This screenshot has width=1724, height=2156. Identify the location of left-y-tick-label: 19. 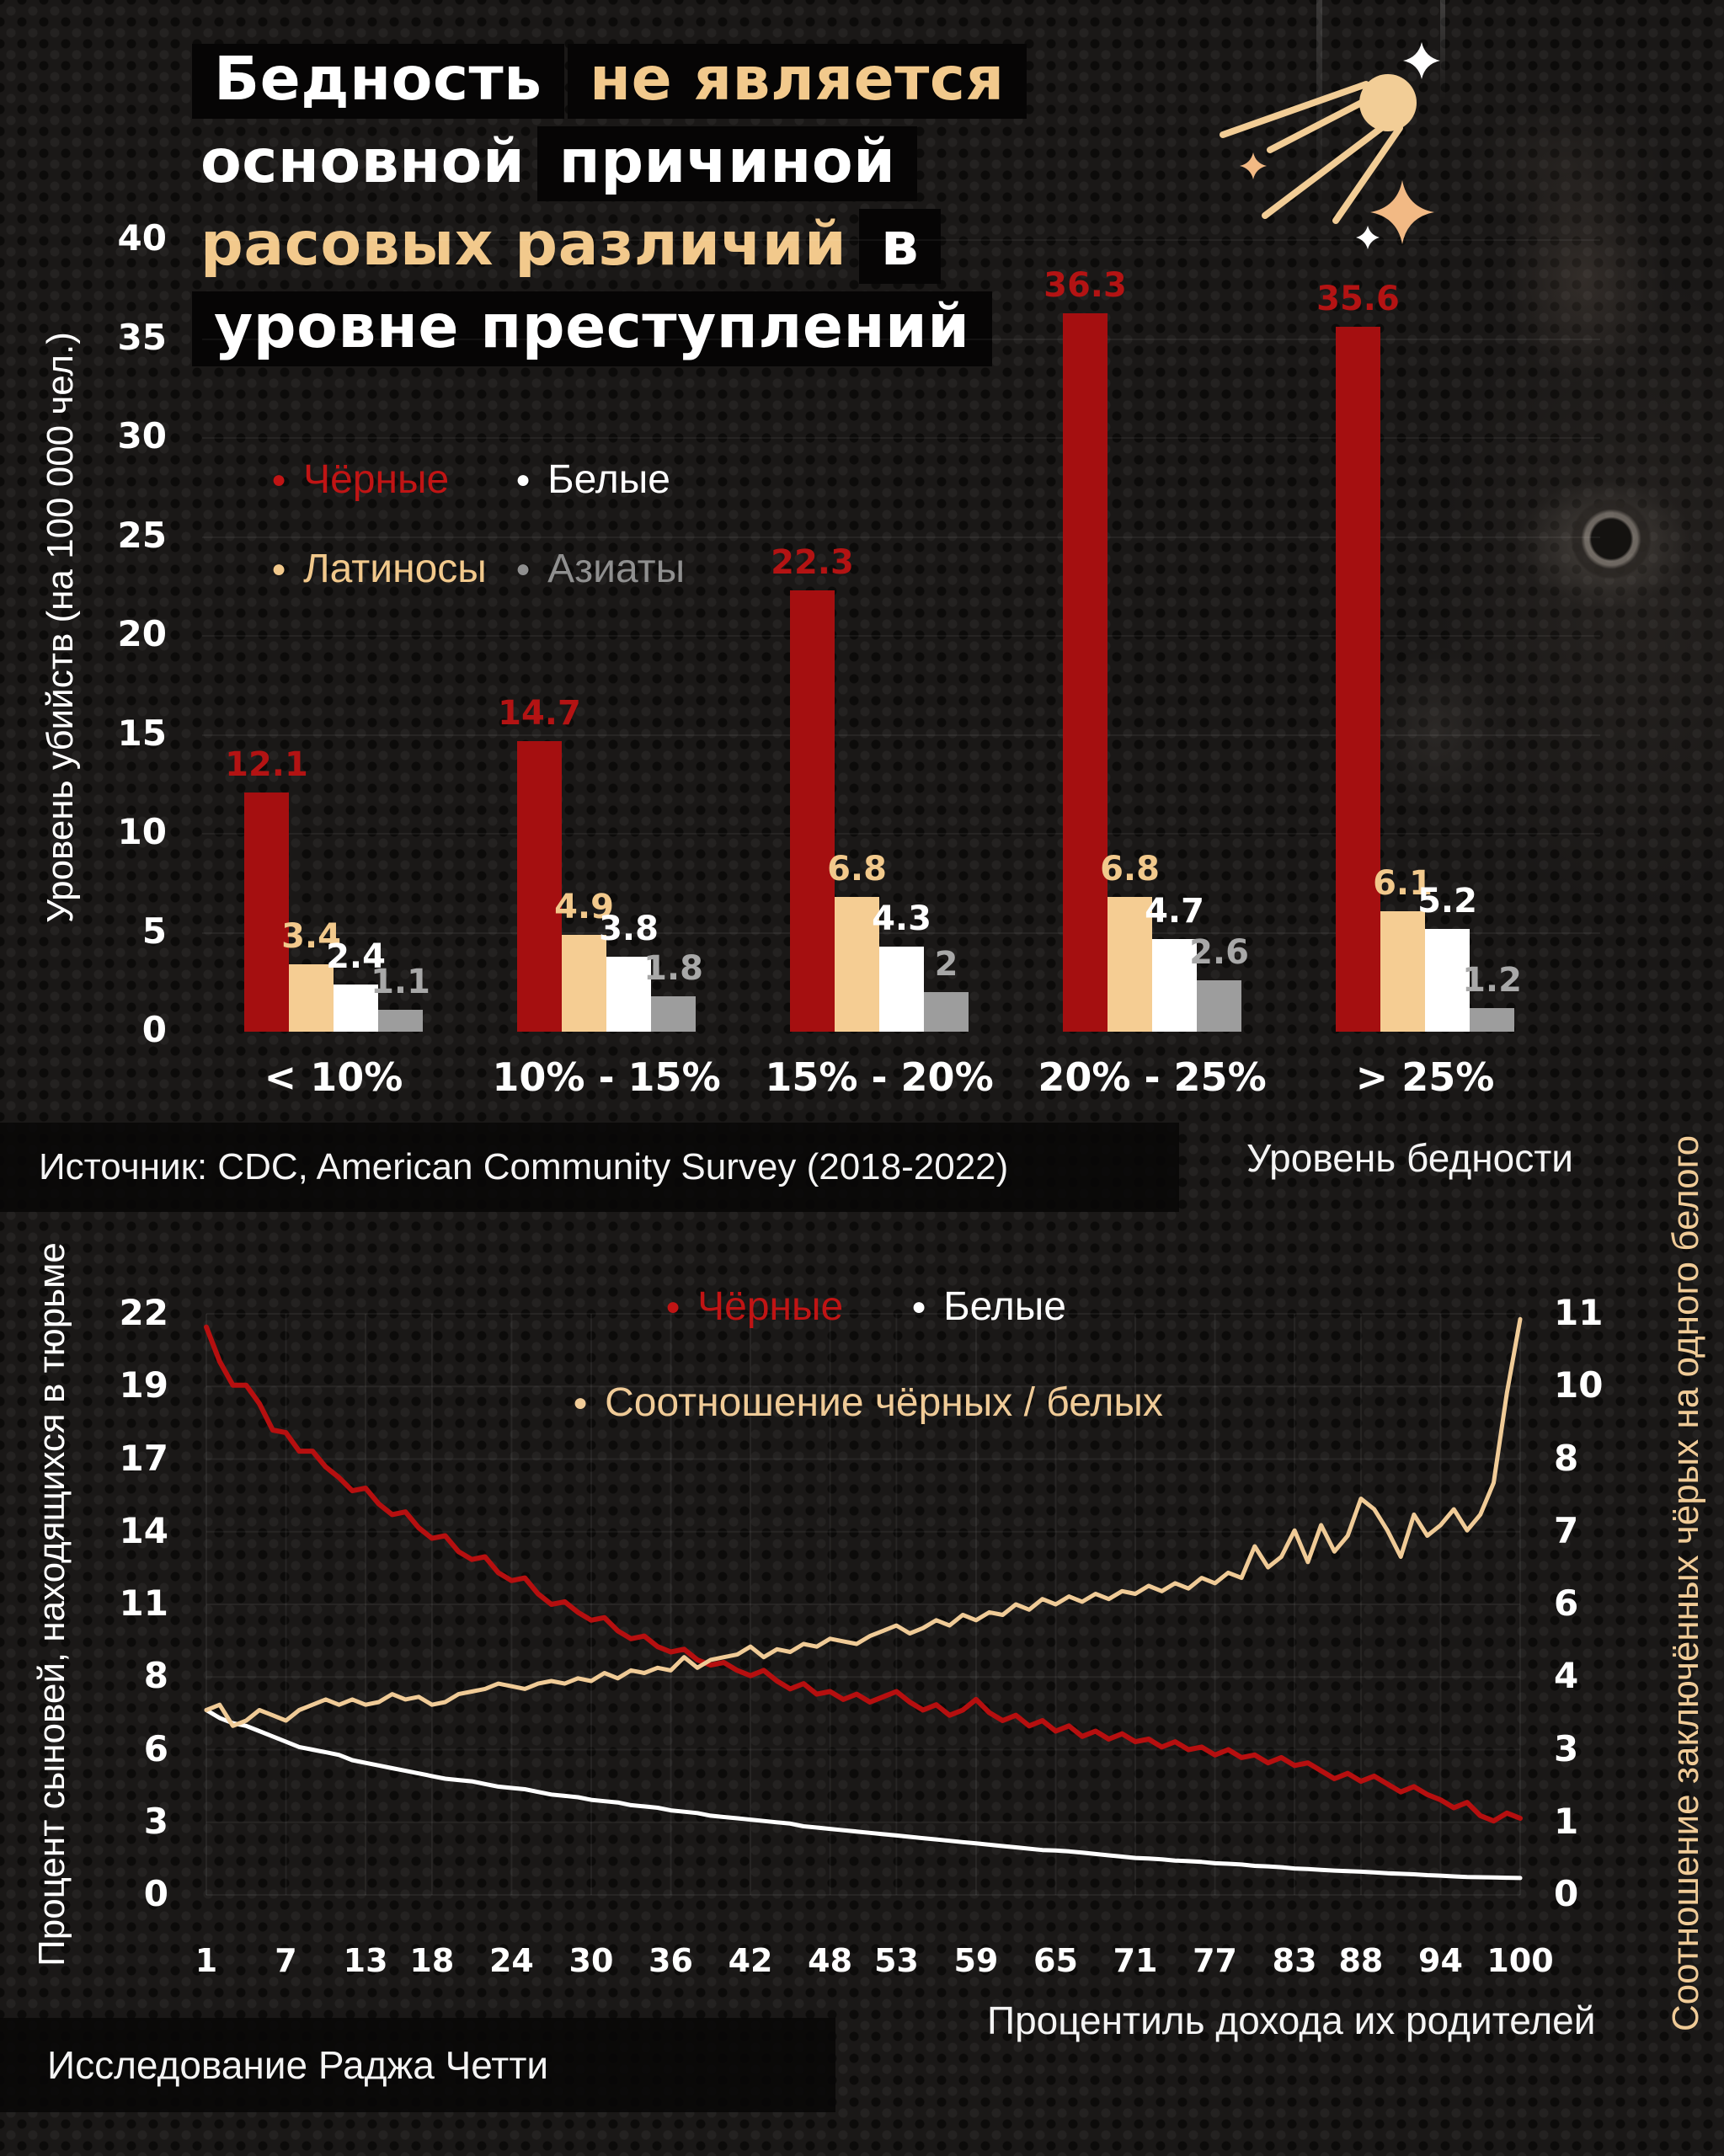
(143, 1385).